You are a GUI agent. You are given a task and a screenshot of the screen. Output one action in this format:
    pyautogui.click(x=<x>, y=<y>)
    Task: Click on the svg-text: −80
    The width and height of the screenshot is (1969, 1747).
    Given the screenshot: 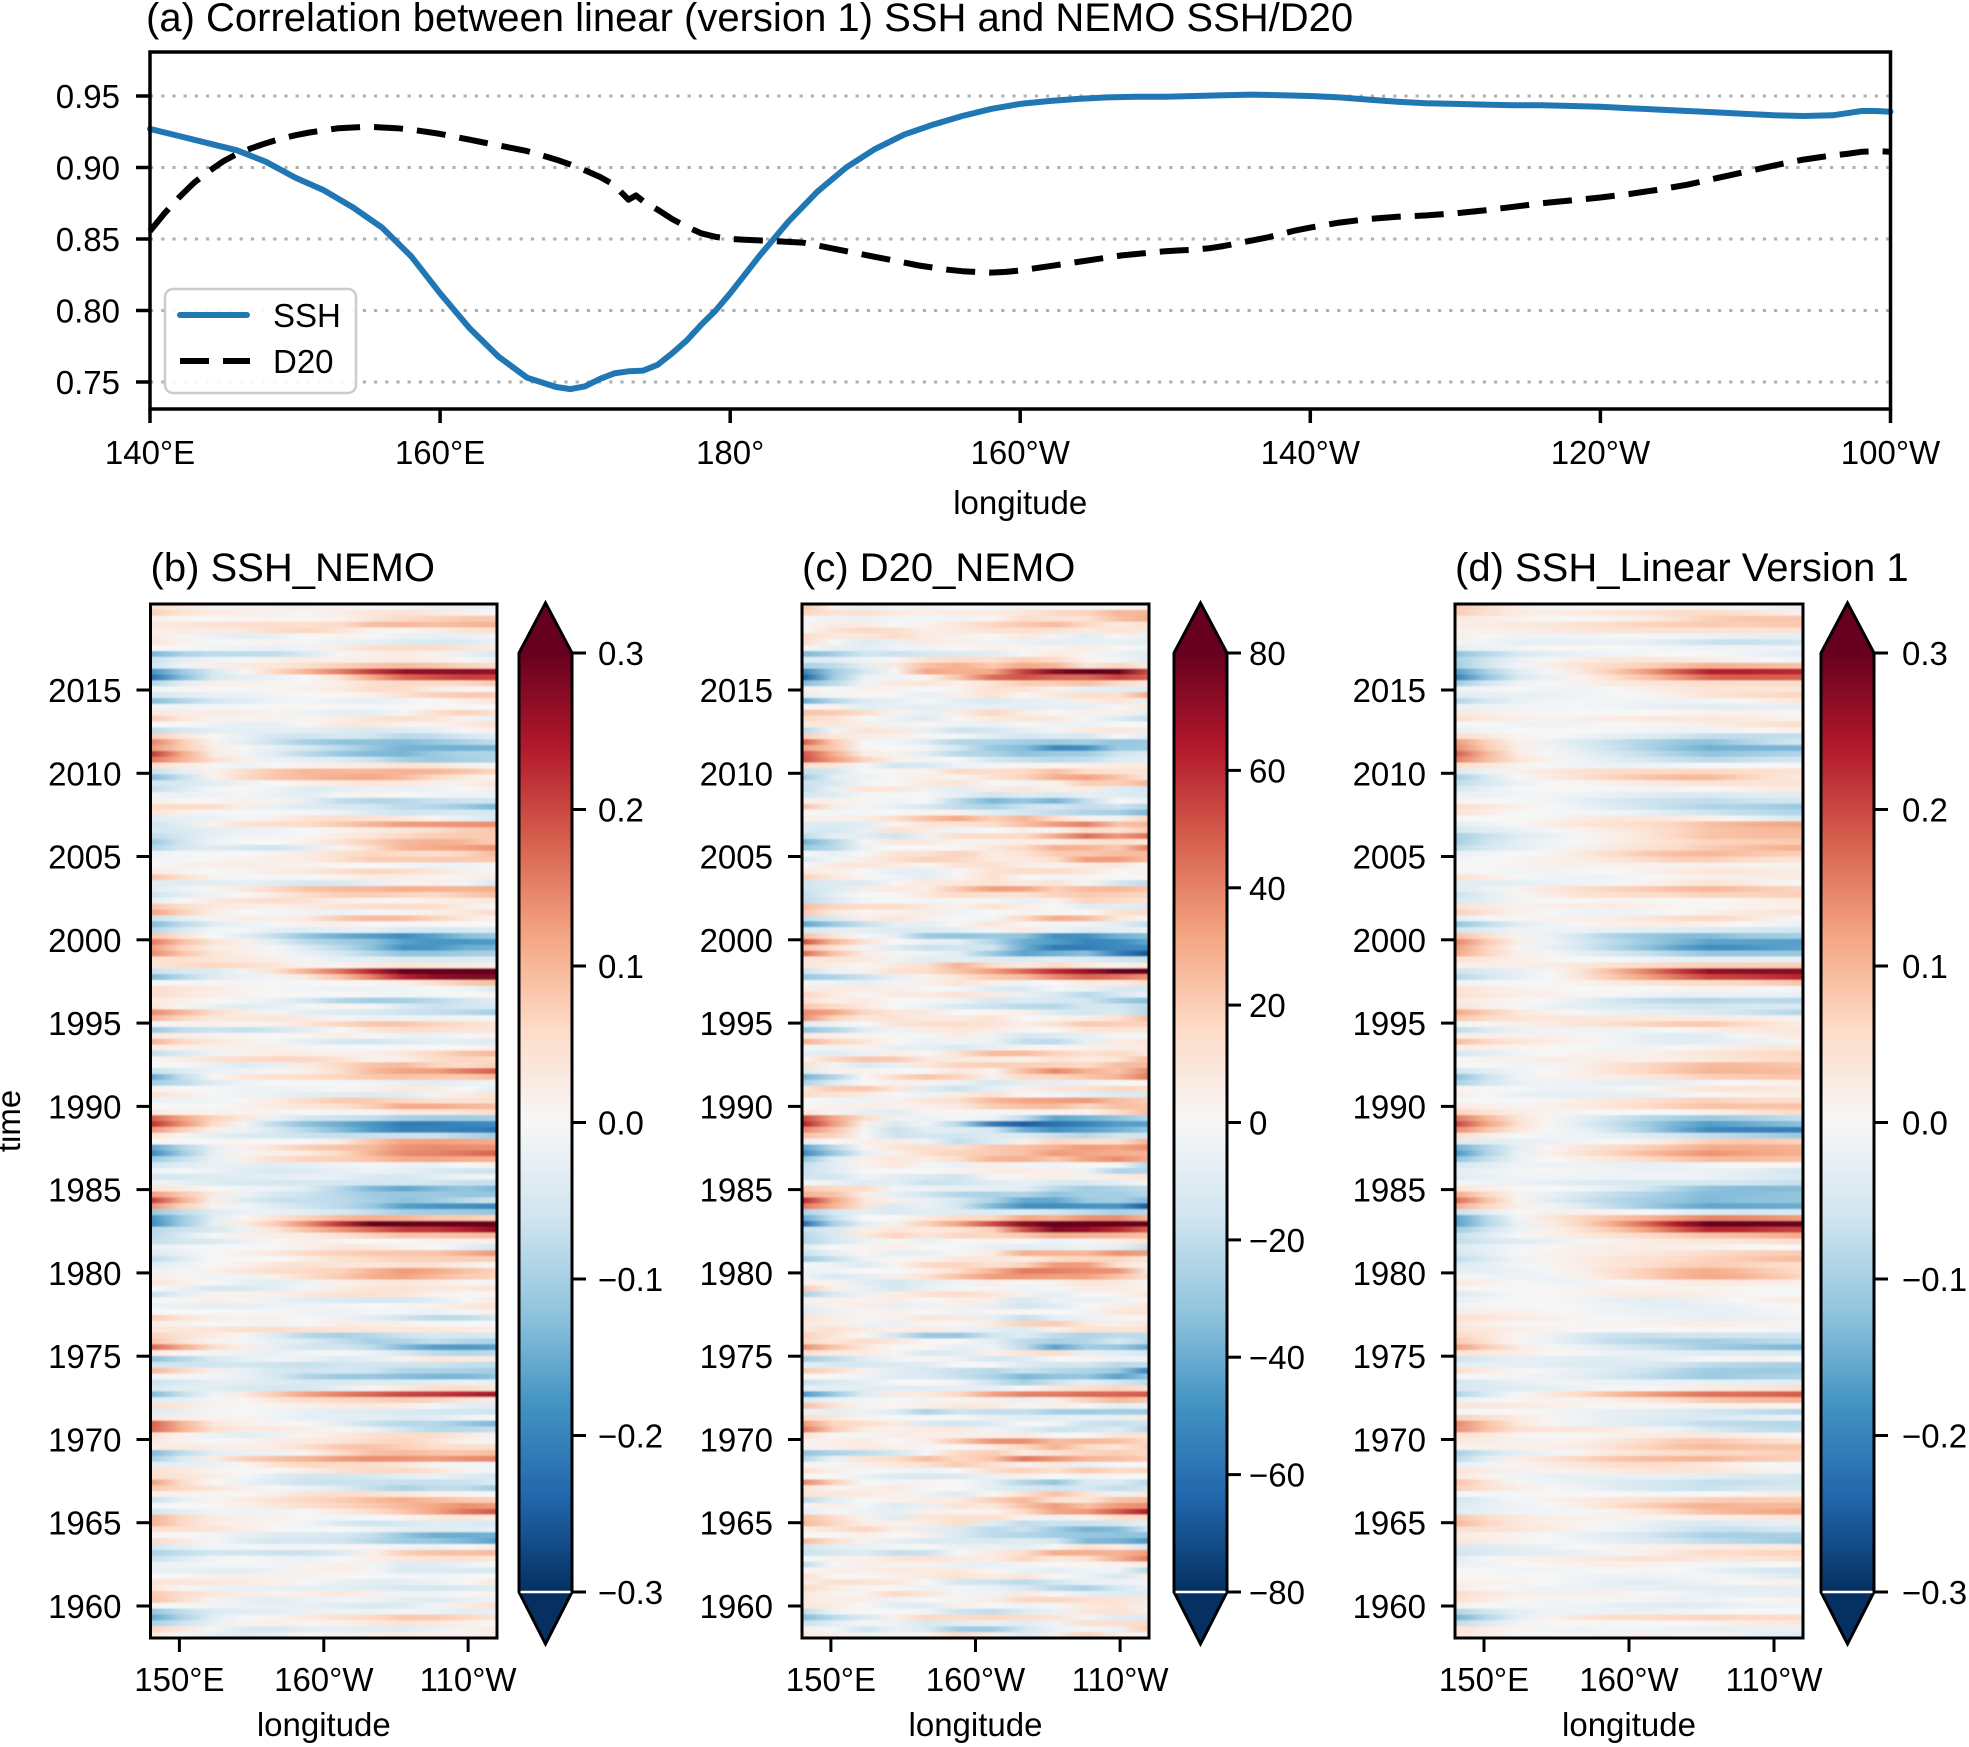 What is the action you would take?
    pyautogui.click(x=1277, y=1592)
    